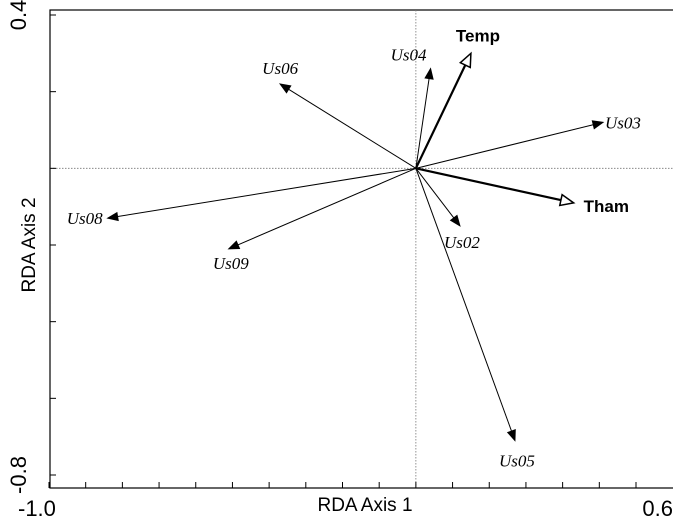 The height and width of the screenshot is (526, 673). What do you see at coordinates (326, 207) in the screenshot?
I see `species-arrow-us09` at bounding box center [326, 207].